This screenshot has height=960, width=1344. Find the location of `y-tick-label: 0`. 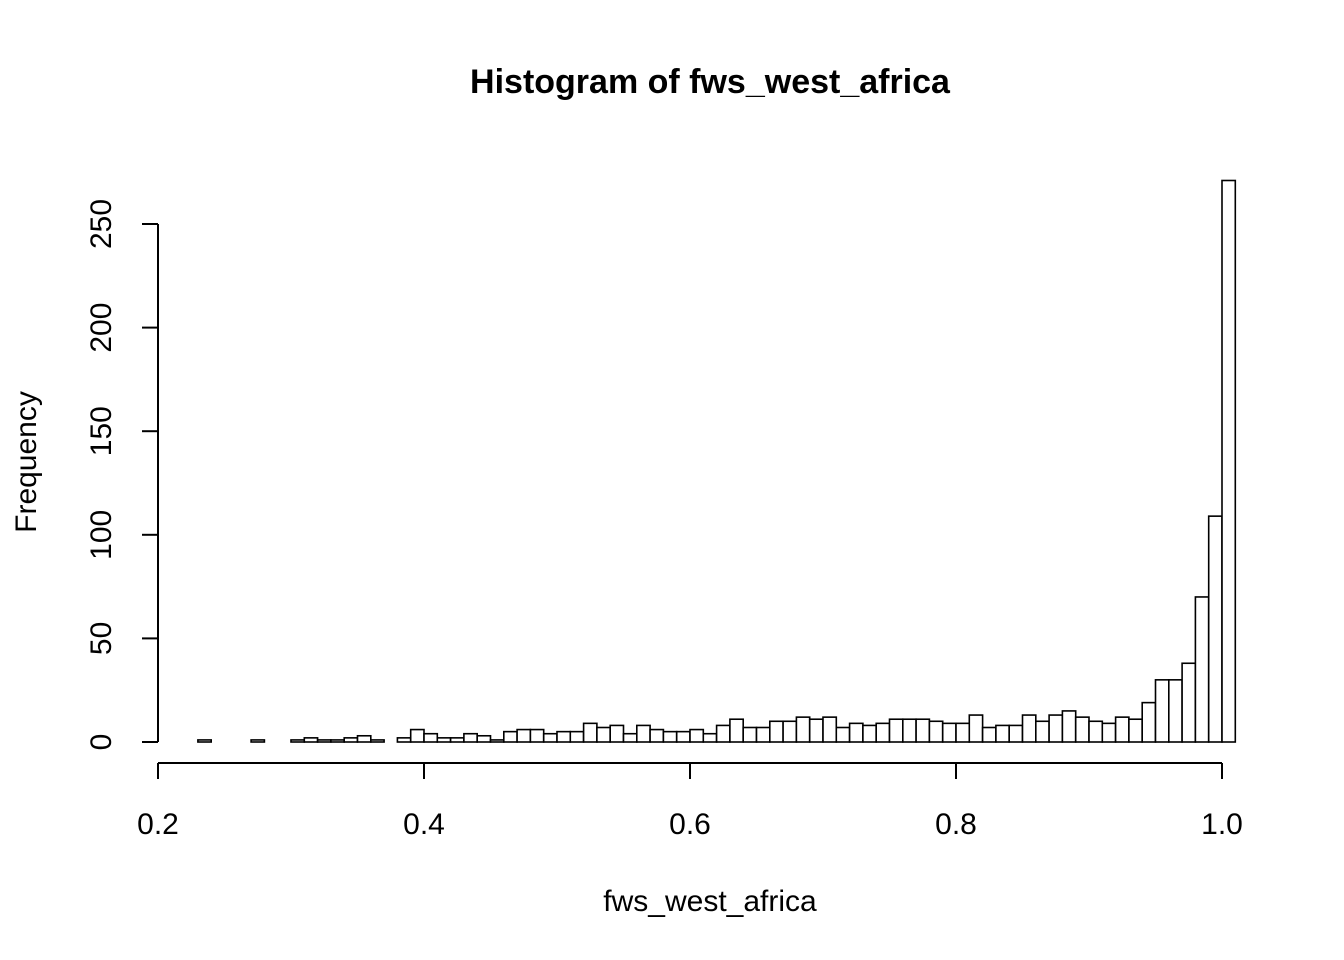

y-tick-label: 0 is located at coordinates (101, 742).